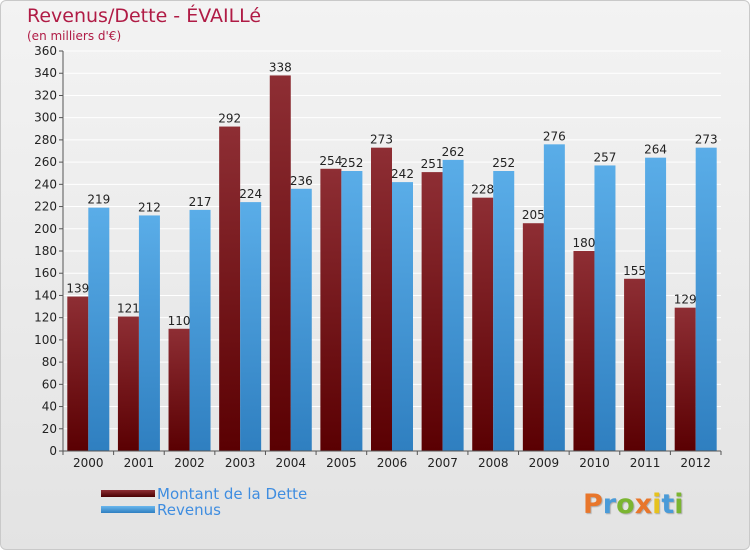 The image size is (750, 550). I want to click on y-tick-label: 300, so click(45, 118).